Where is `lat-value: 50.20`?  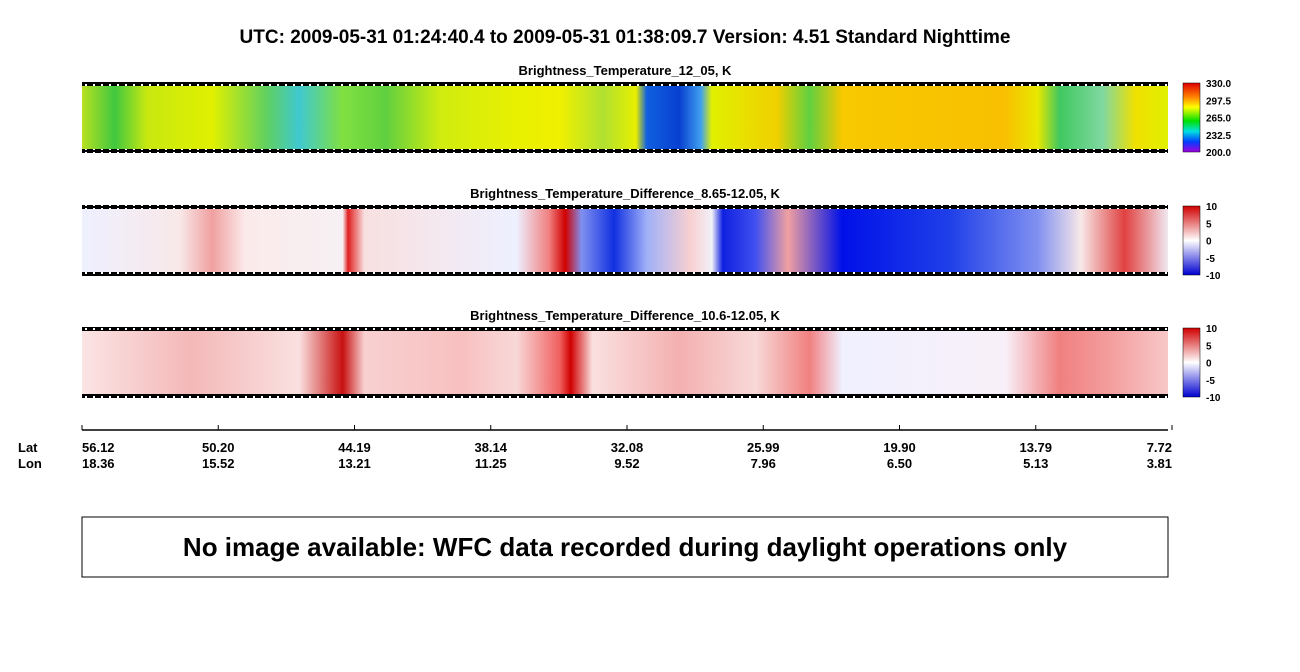
lat-value: 50.20 is located at coordinates (218, 447).